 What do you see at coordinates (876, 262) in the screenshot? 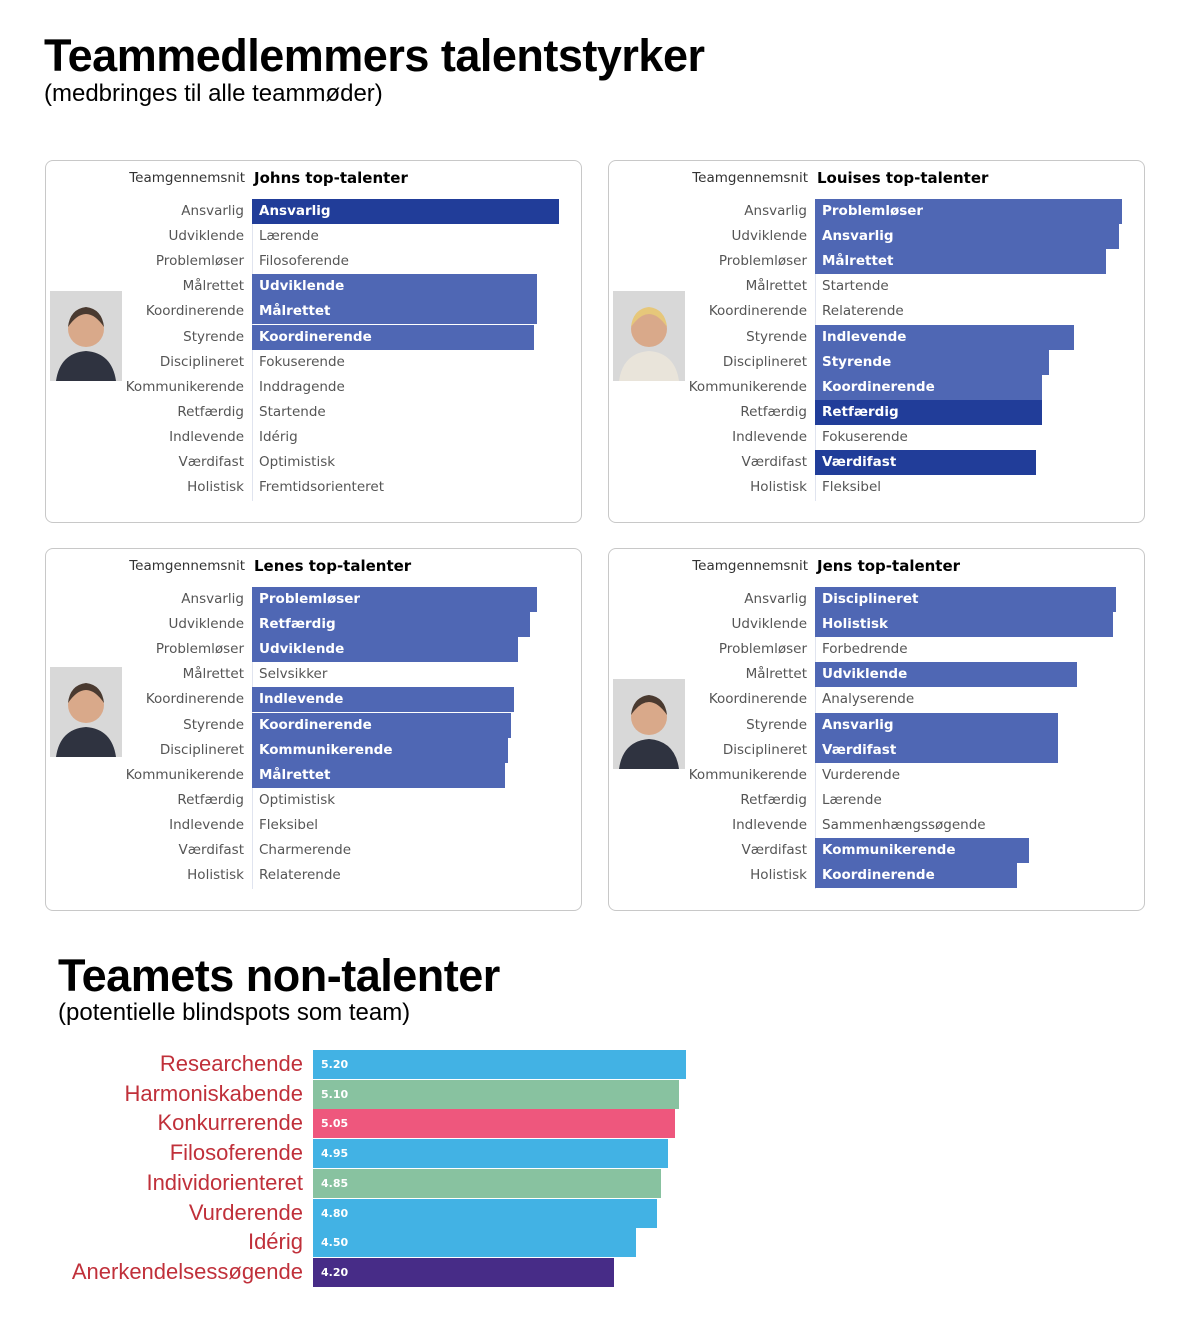
I see `talent-row: Problemløser Målrettet` at bounding box center [876, 262].